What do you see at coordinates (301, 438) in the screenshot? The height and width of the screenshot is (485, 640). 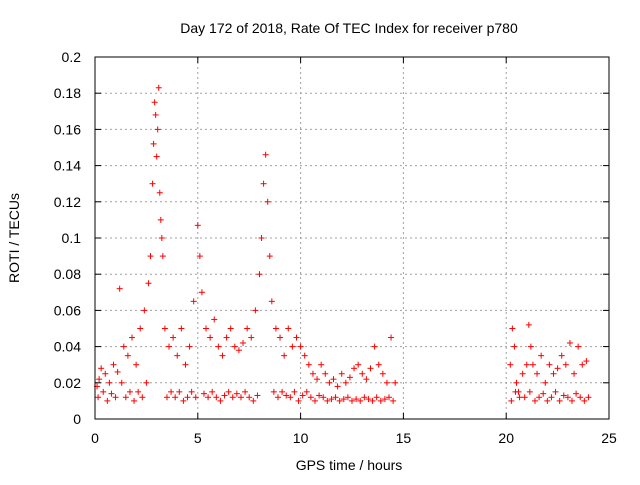 I see `x-tick-label: 10` at bounding box center [301, 438].